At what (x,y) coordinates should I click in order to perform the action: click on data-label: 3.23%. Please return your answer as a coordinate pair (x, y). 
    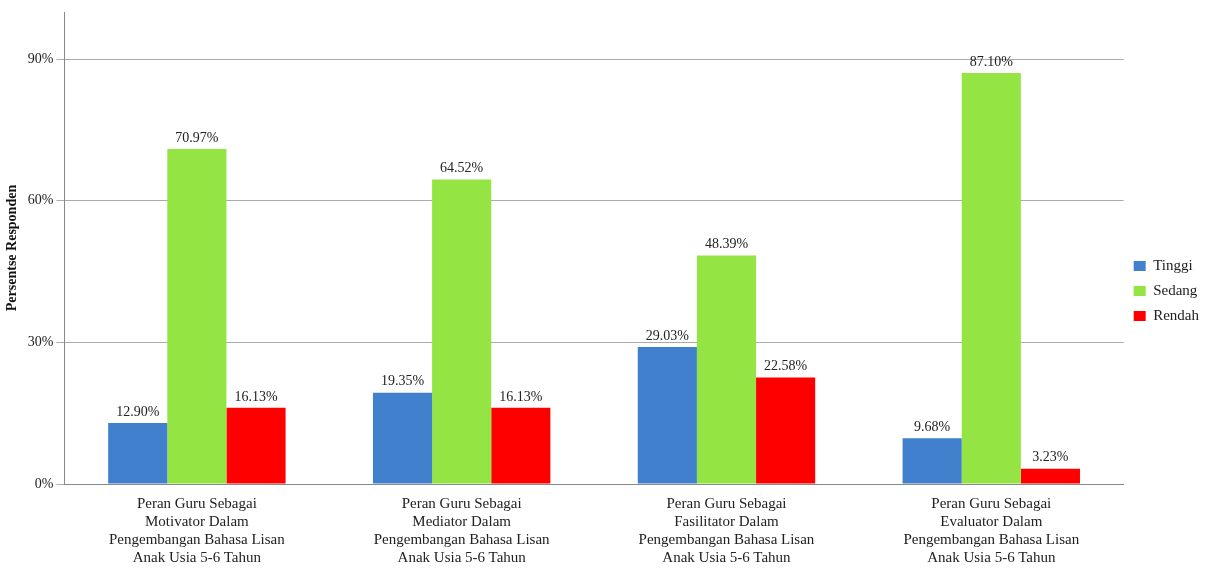
    Looking at the image, I should click on (1050, 457).